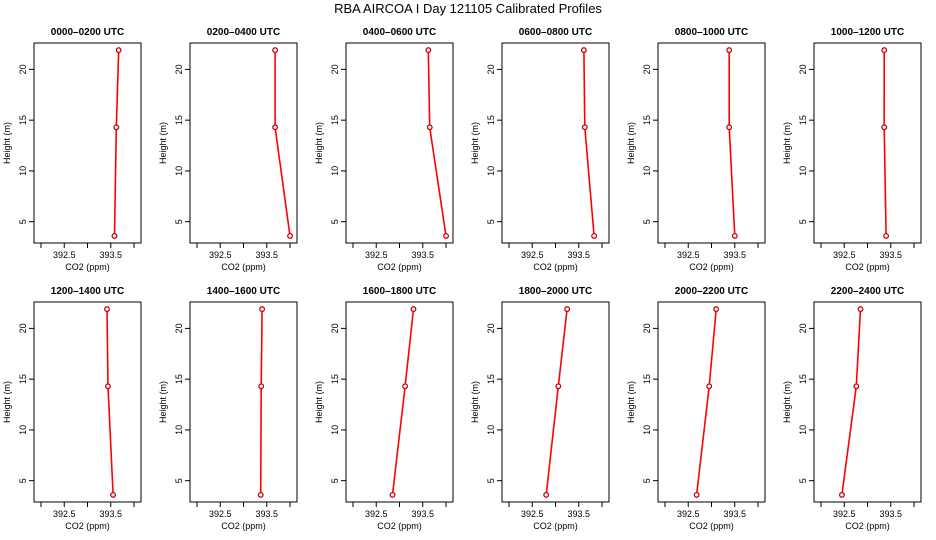 This screenshot has width=936, height=540. I want to click on panel-title: 0000–0200 UTC, so click(87, 32).